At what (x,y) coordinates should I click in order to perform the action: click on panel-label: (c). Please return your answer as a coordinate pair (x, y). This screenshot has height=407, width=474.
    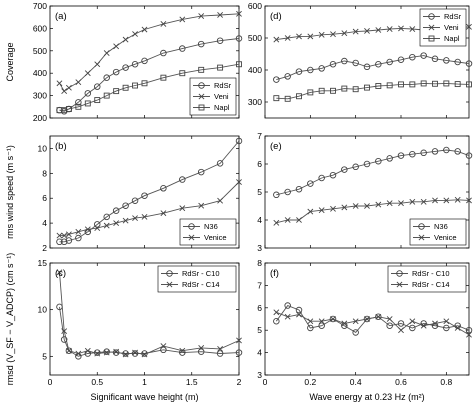
    Looking at the image, I should click on (60, 273).